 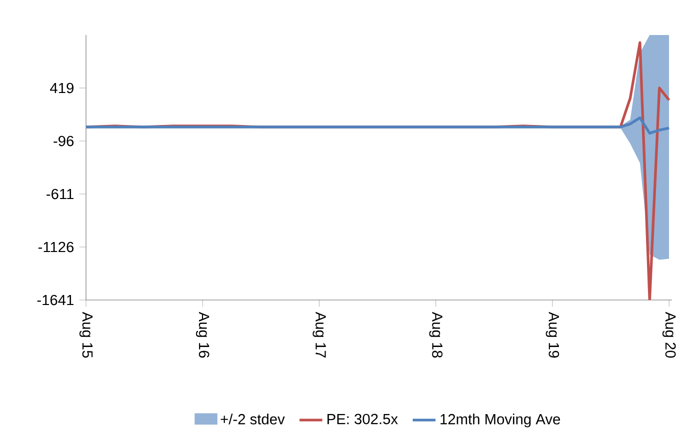 What do you see at coordinates (56, 247) in the screenshot?
I see `y-tick-label: -1126` at bounding box center [56, 247].